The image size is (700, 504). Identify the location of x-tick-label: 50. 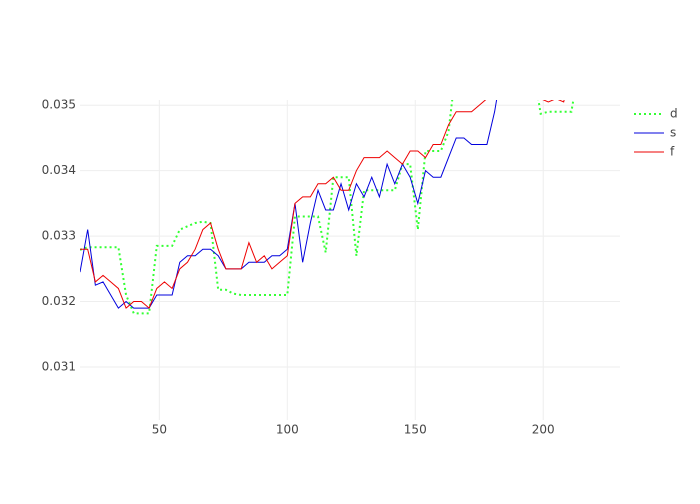
(159, 430).